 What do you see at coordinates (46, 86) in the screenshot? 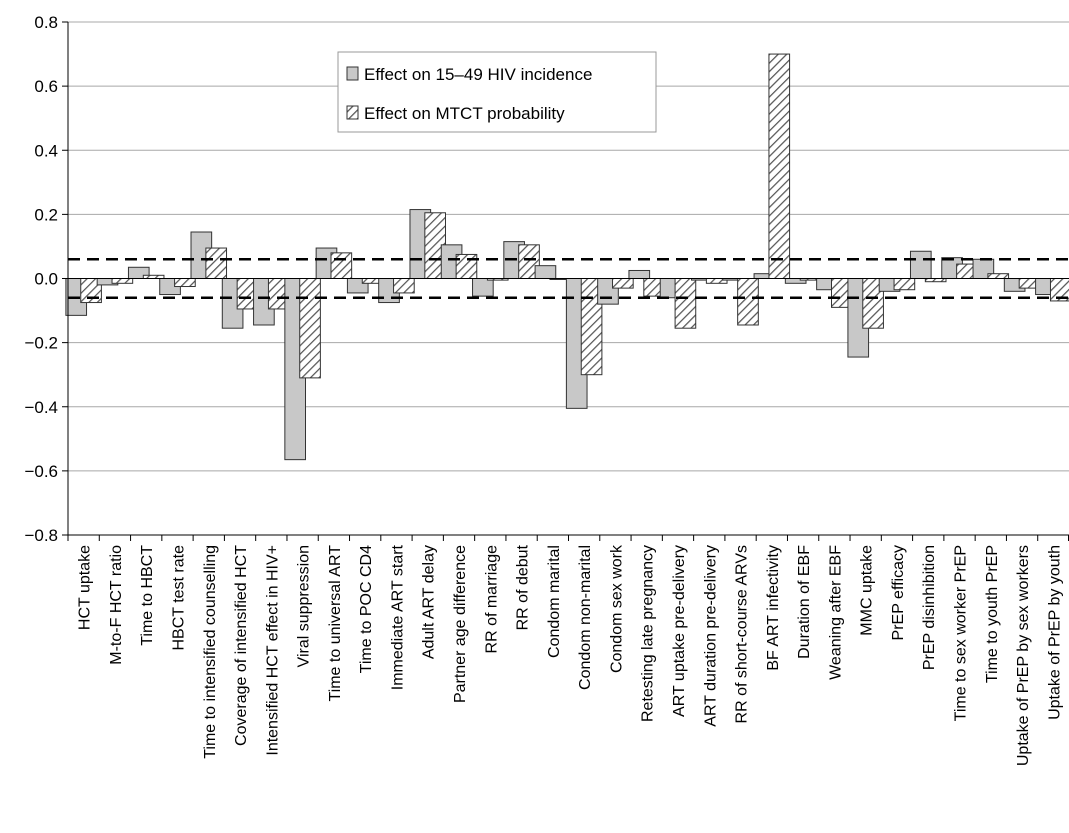
I see `y-tick-label: 0.6` at bounding box center [46, 86].